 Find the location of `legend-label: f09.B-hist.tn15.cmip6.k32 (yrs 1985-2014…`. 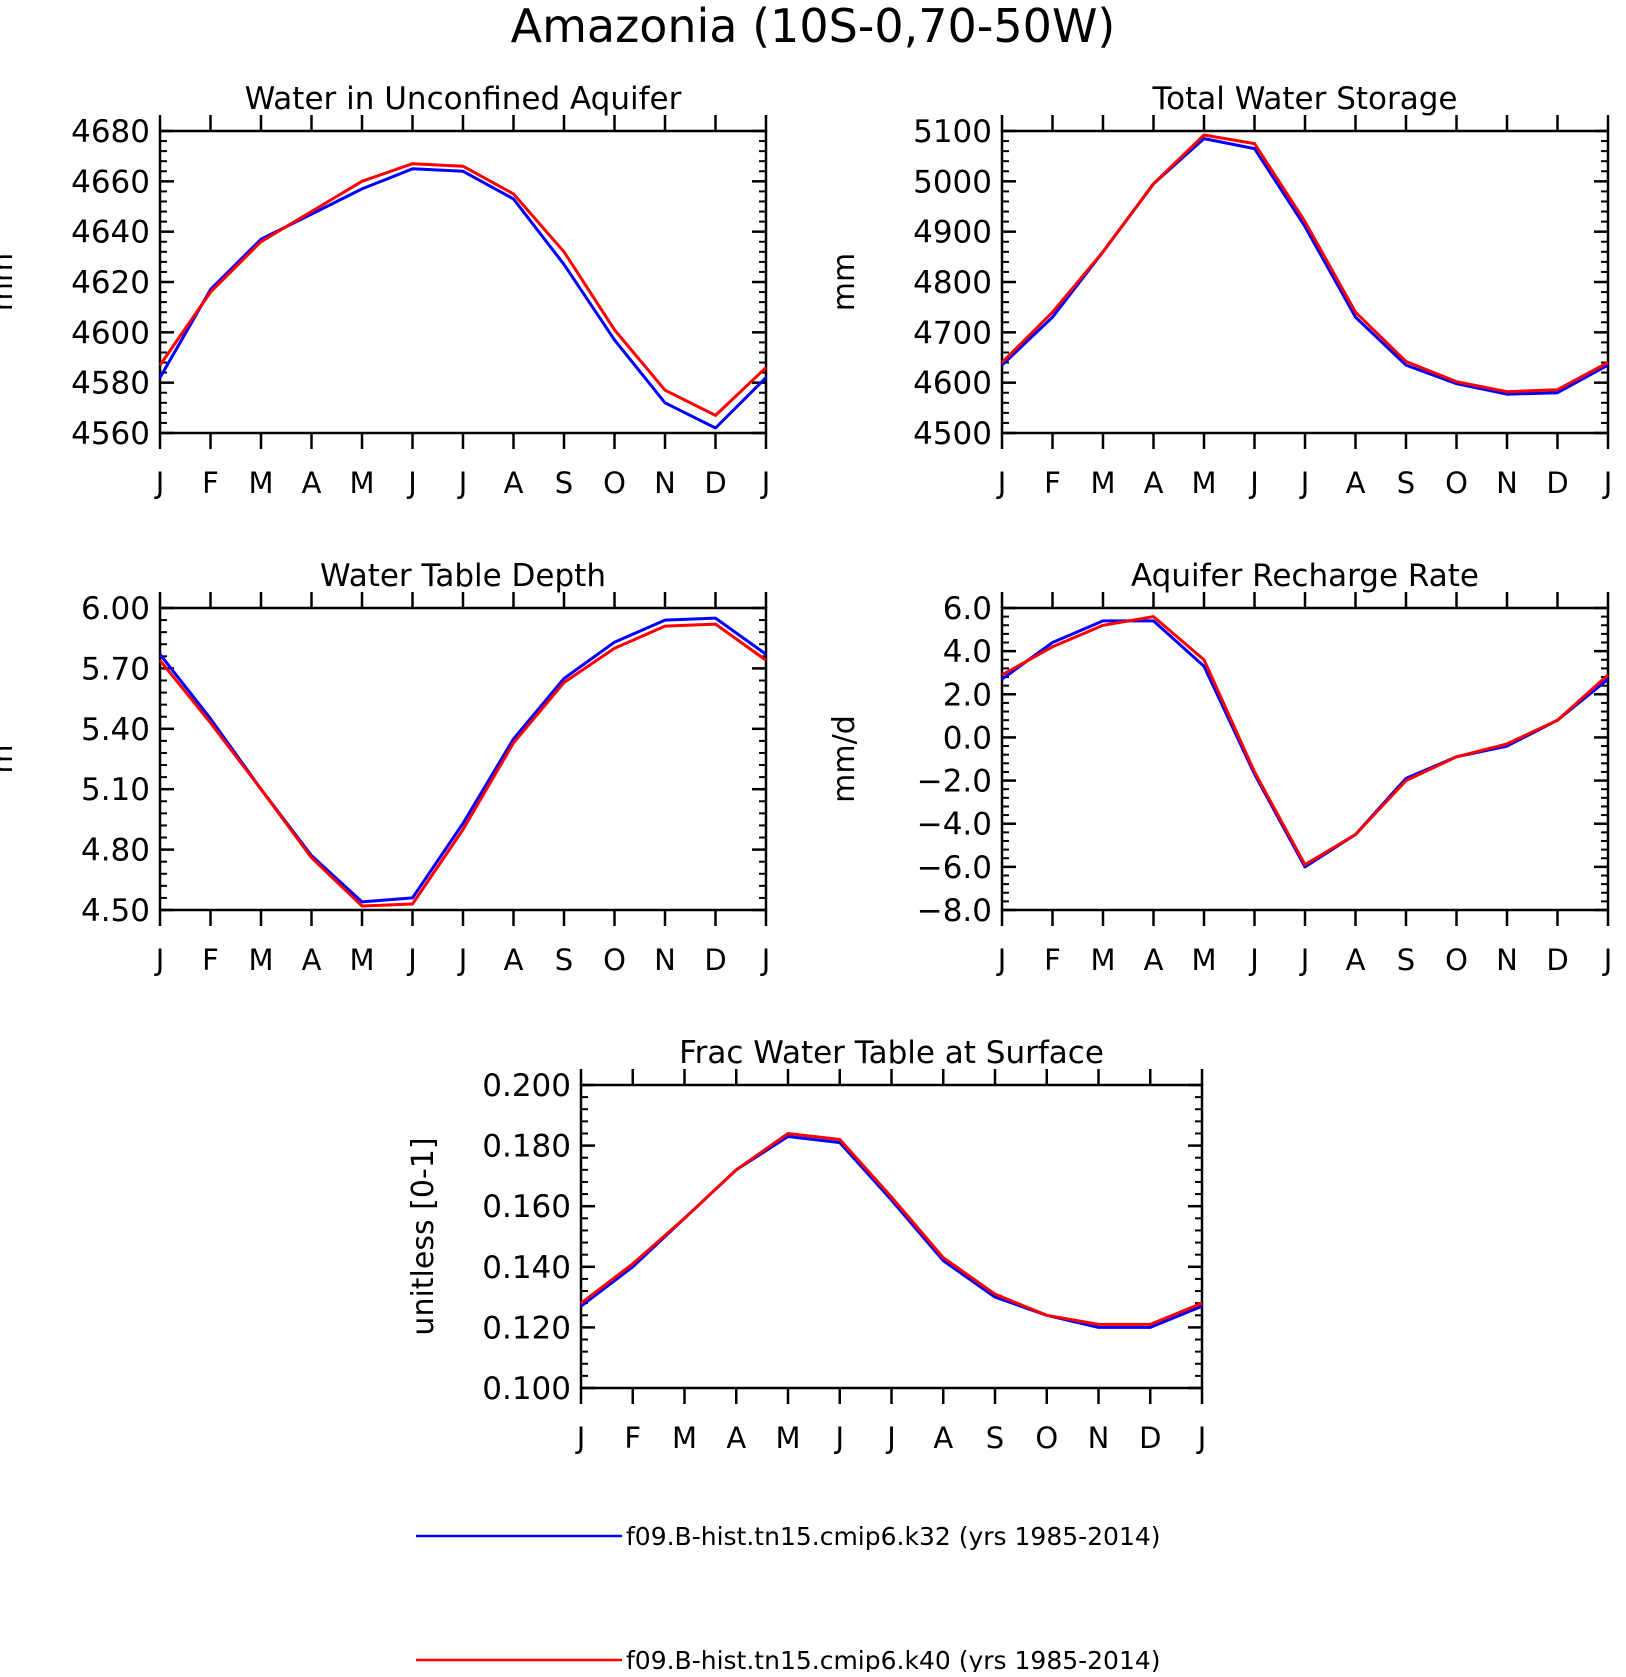

legend-label: f09.B-hist.tn15.cmip6.k32 (yrs 1985-2014… is located at coordinates (893, 1536).